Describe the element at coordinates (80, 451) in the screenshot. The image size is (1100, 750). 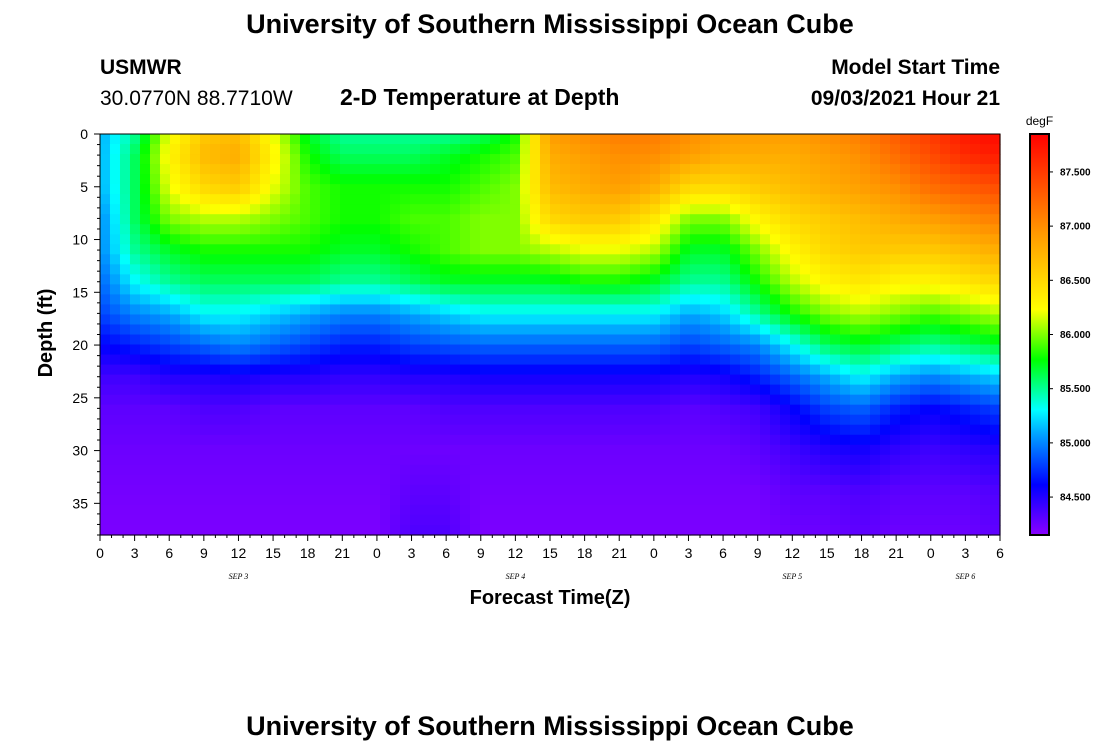
I see `y-tick-label: 30` at that location.